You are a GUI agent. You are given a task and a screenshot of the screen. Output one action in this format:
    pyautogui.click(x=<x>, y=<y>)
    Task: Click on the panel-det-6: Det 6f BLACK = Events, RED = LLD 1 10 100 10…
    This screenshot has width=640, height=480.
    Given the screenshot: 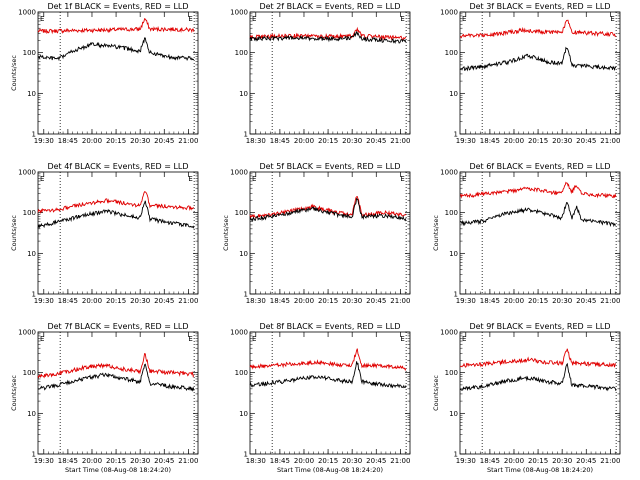 What is the action you would take?
    pyautogui.click(x=526, y=233)
    